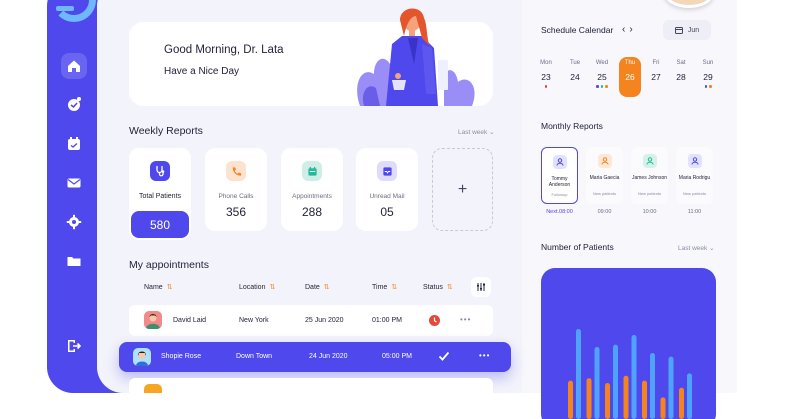 Image resolution: width=800 pixels, height=419 pixels. Describe the element at coordinates (630, 77) in the screenshot. I see `day-date: 26` at that location.